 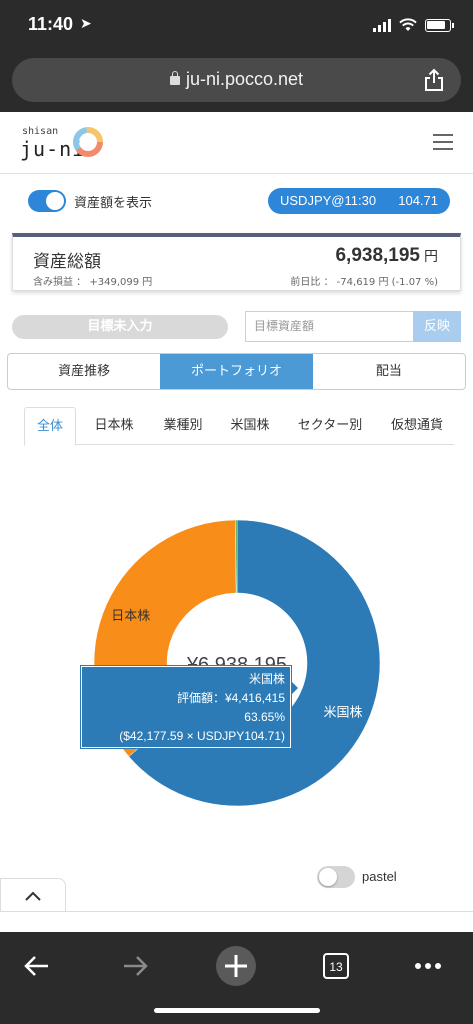 I want to click on new-tab-plus-icon, so click(x=236, y=966).